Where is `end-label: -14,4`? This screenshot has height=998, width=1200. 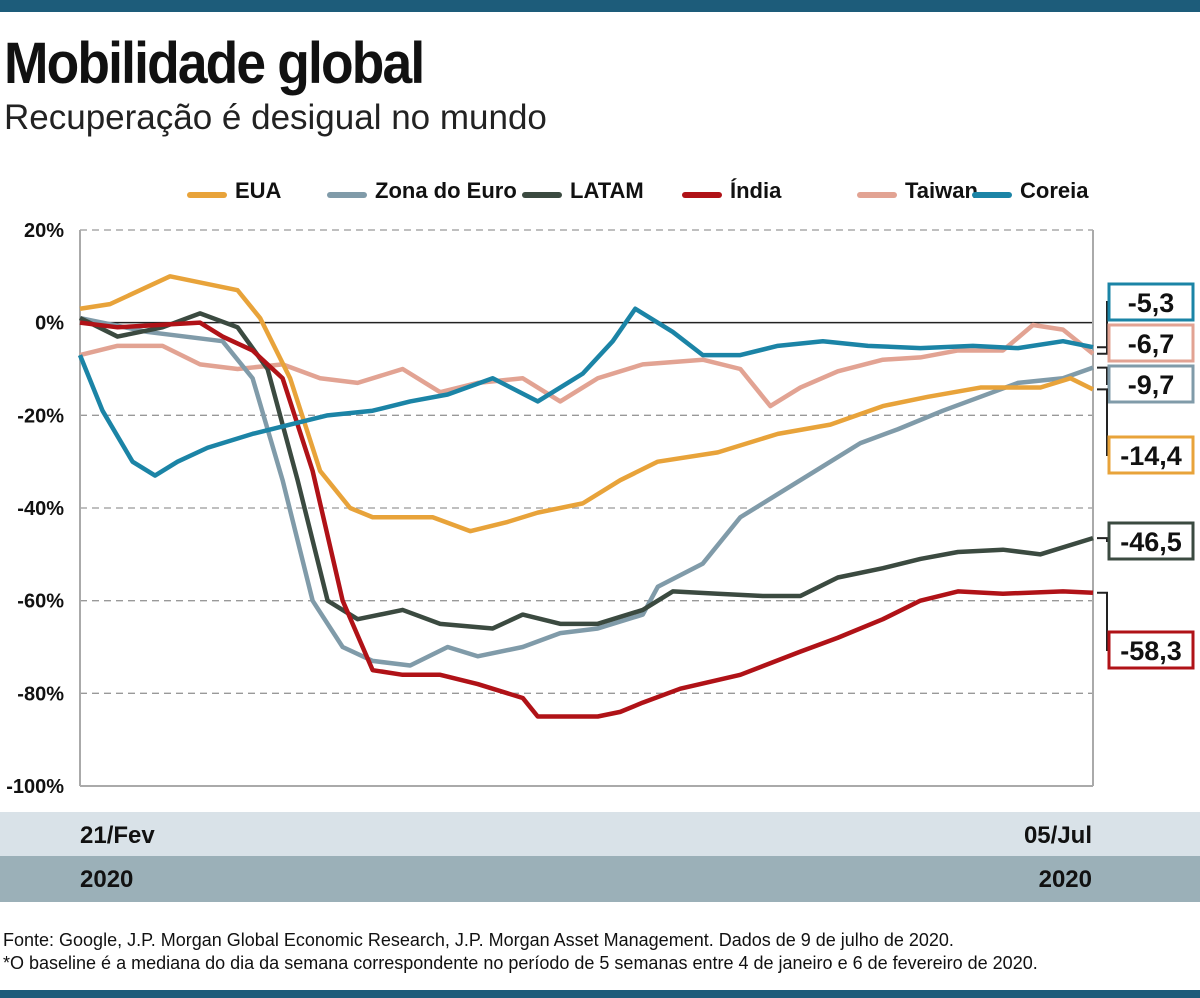
end-label: -14,4 is located at coordinates (1151, 456).